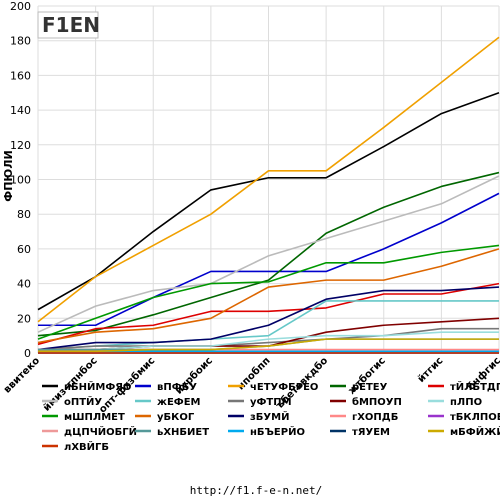 Image resolution: width=500 pixels, height=500 pixels. I want to click on source-url: http://f1.f-e-n.net/, so click(256, 490).